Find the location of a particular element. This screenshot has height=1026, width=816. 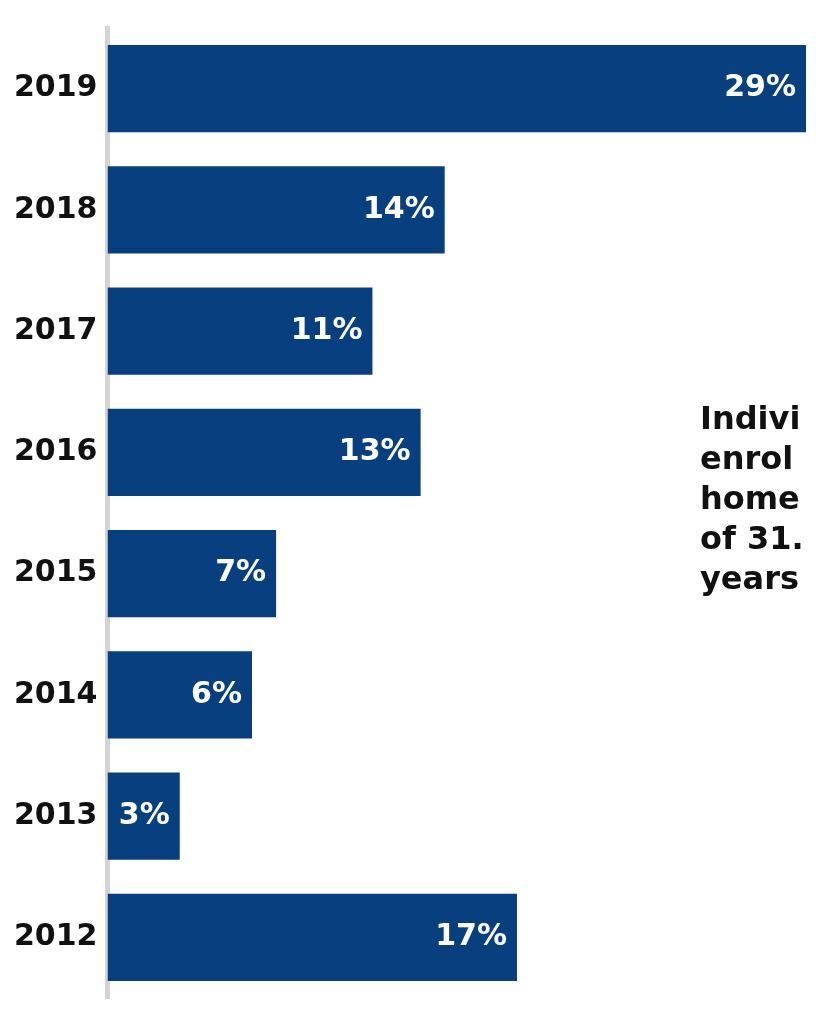

data-label: 17% is located at coordinates (471, 935).